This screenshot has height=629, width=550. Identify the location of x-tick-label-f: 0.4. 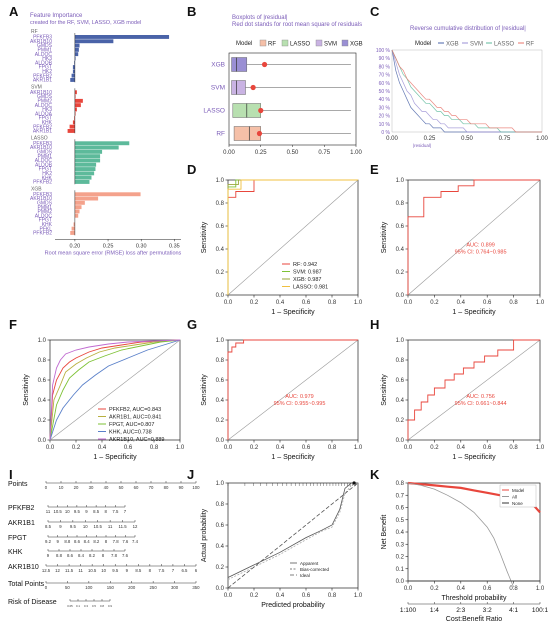
(102, 448).